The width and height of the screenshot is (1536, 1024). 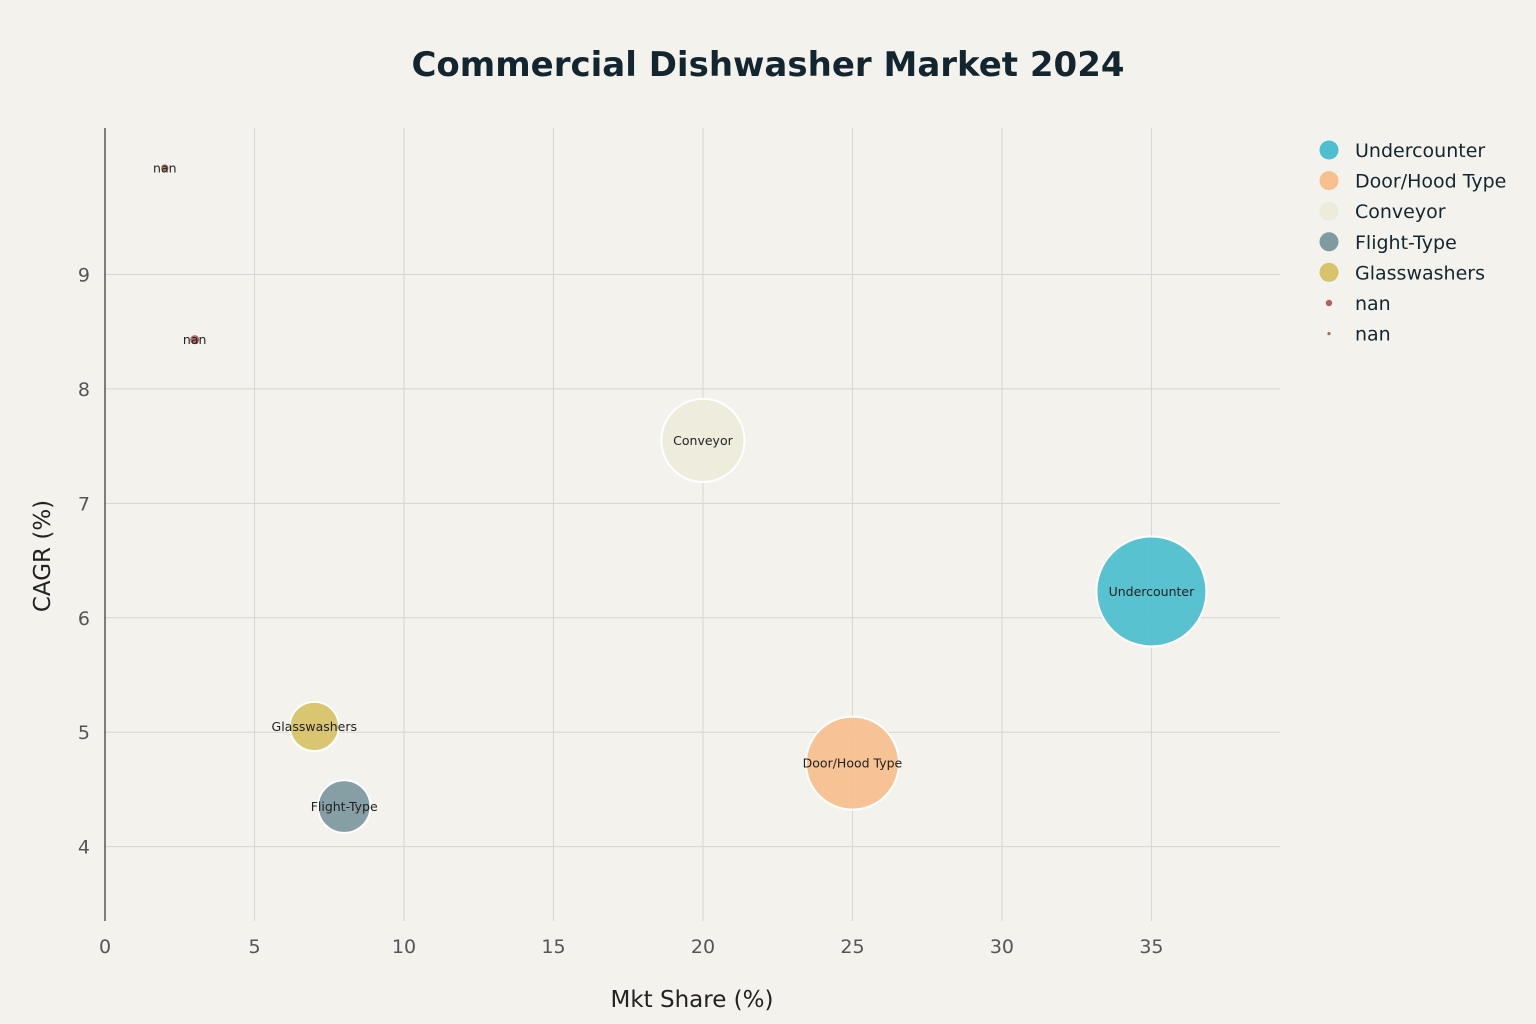 What do you see at coordinates (1400, 212) in the screenshot?
I see `legend-label-conveyor-2: Conveyor` at bounding box center [1400, 212].